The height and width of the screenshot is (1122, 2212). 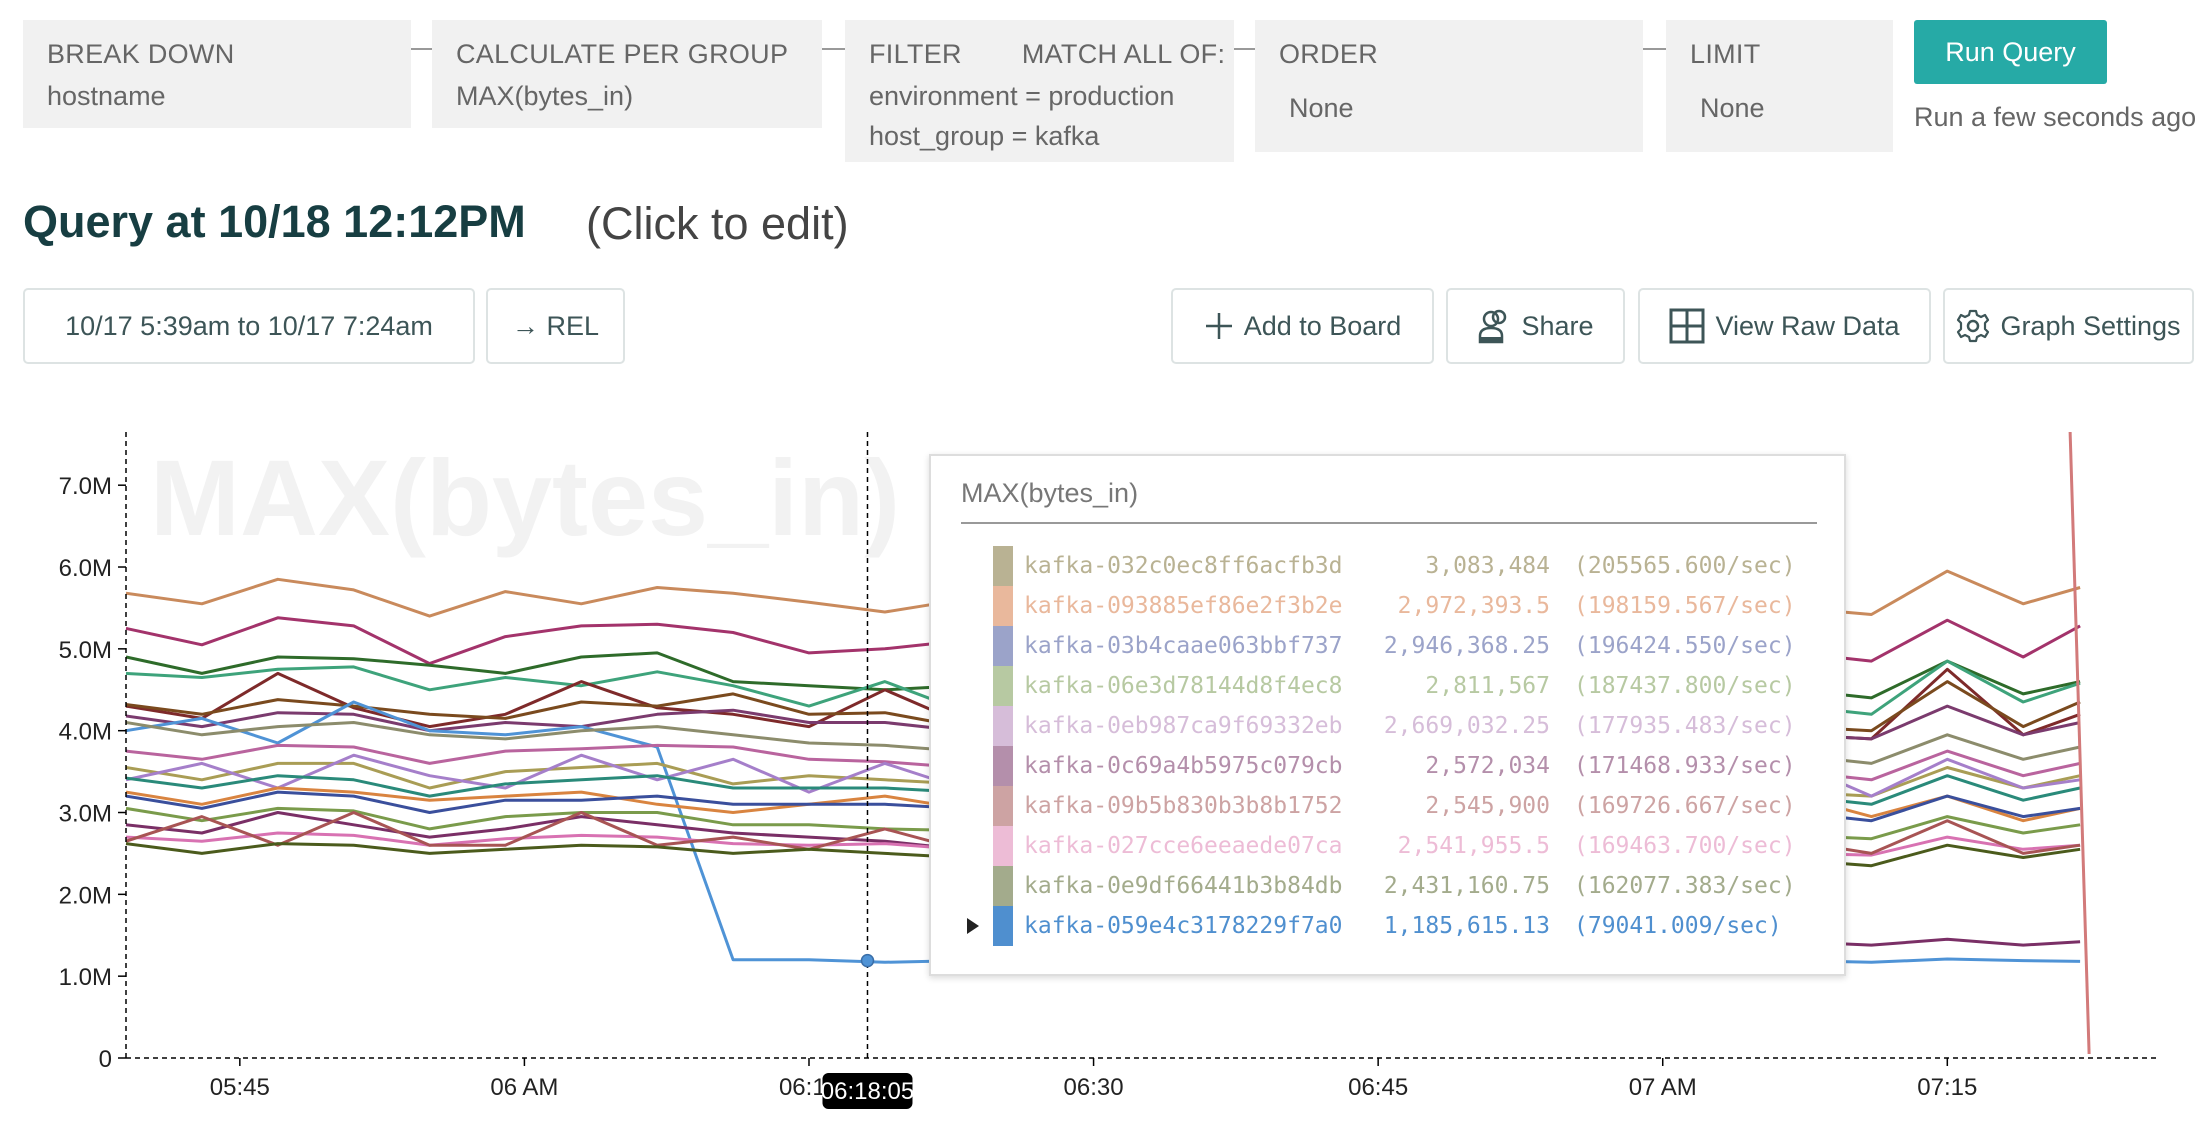 What do you see at coordinates (1685, 846) in the screenshot?
I see `series-rate: (169463.700/sec)` at bounding box center [1685, 846].